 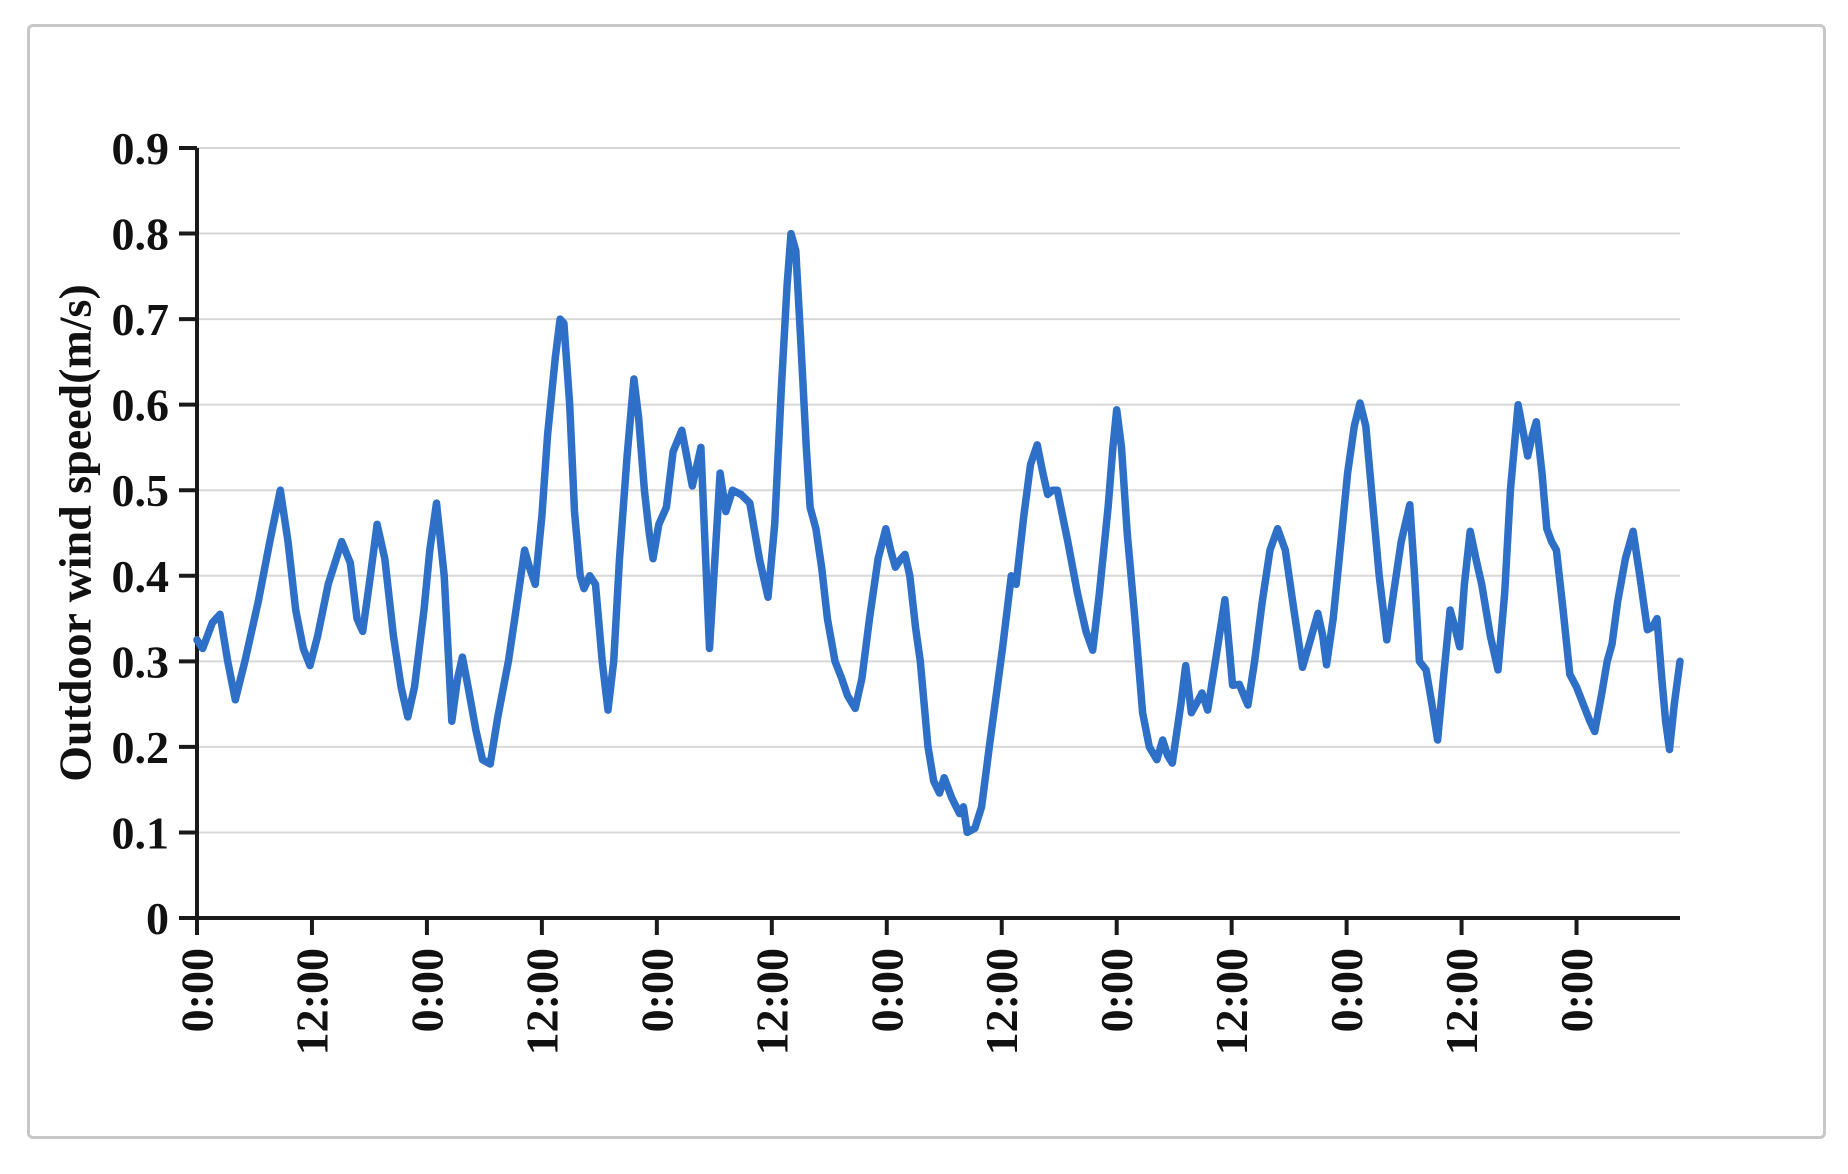 What do you see at coordinates (141, 661) in the screenshot?
I see `y-tick-label: 0.3` at bounding box center [141, 661].